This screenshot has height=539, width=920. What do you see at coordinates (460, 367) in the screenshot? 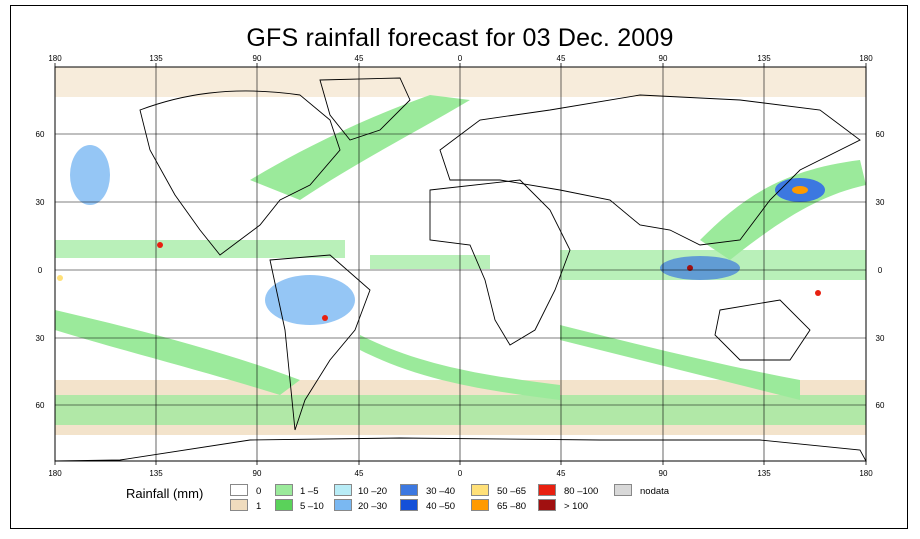
I see `south-atlantic-band` at bounding box center [460, 367].